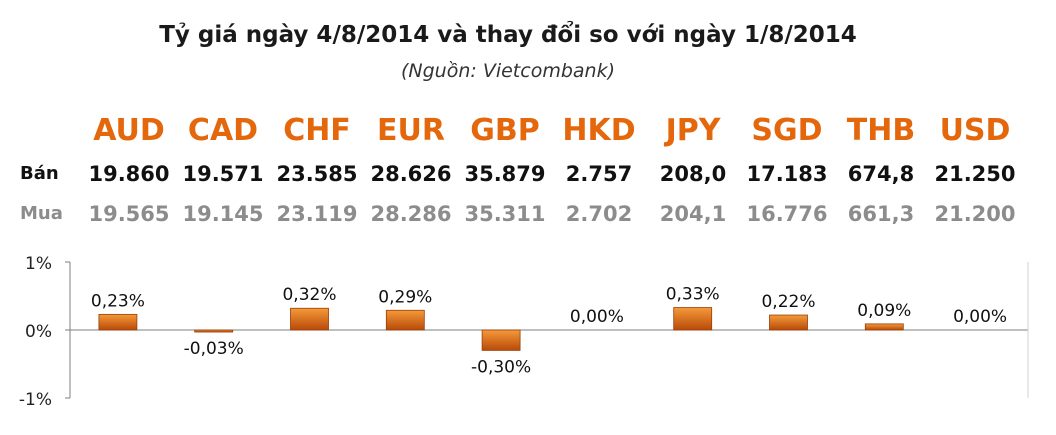 This screenshot has width=1056, height=435. Describe the element at coordinates (599, 214) in the screenshot. I see `mua-value-hkd: 2.702` at that location.